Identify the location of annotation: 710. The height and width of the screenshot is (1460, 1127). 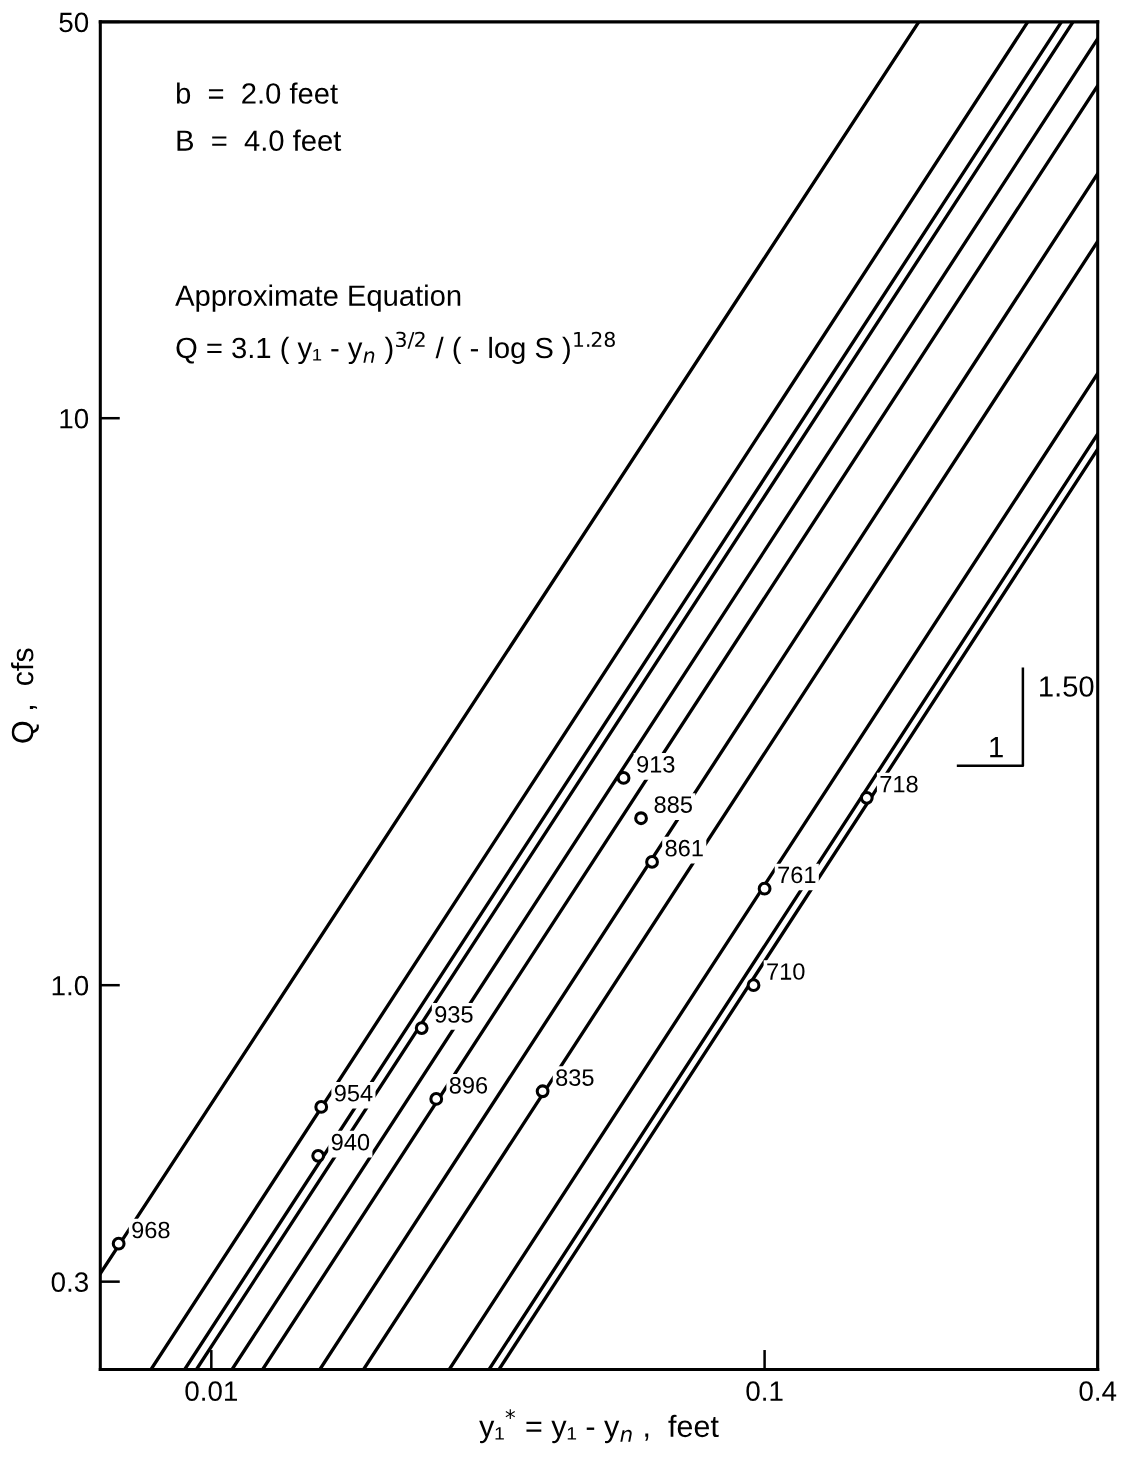
(786, 971).